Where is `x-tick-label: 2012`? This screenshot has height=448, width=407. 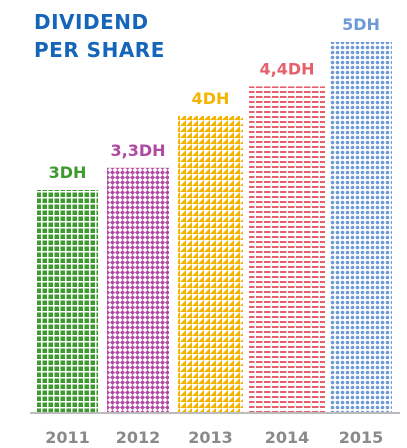 x-tick-label: 2012 is located at coordinates (138, 437).